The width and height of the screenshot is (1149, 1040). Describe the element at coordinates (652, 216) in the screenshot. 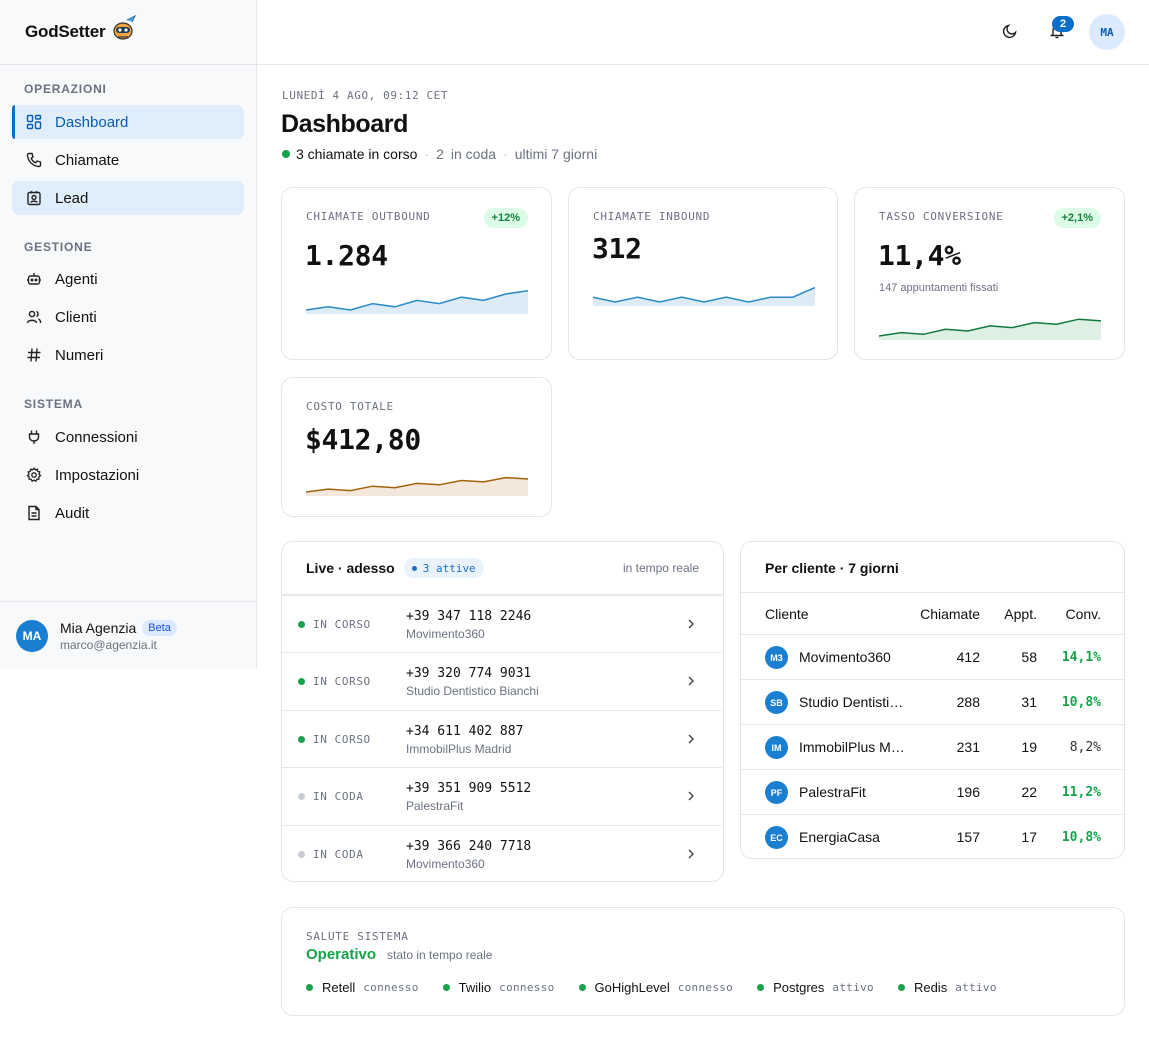

I see `kpi-label: CHIAMATE INBOUND` at that location.